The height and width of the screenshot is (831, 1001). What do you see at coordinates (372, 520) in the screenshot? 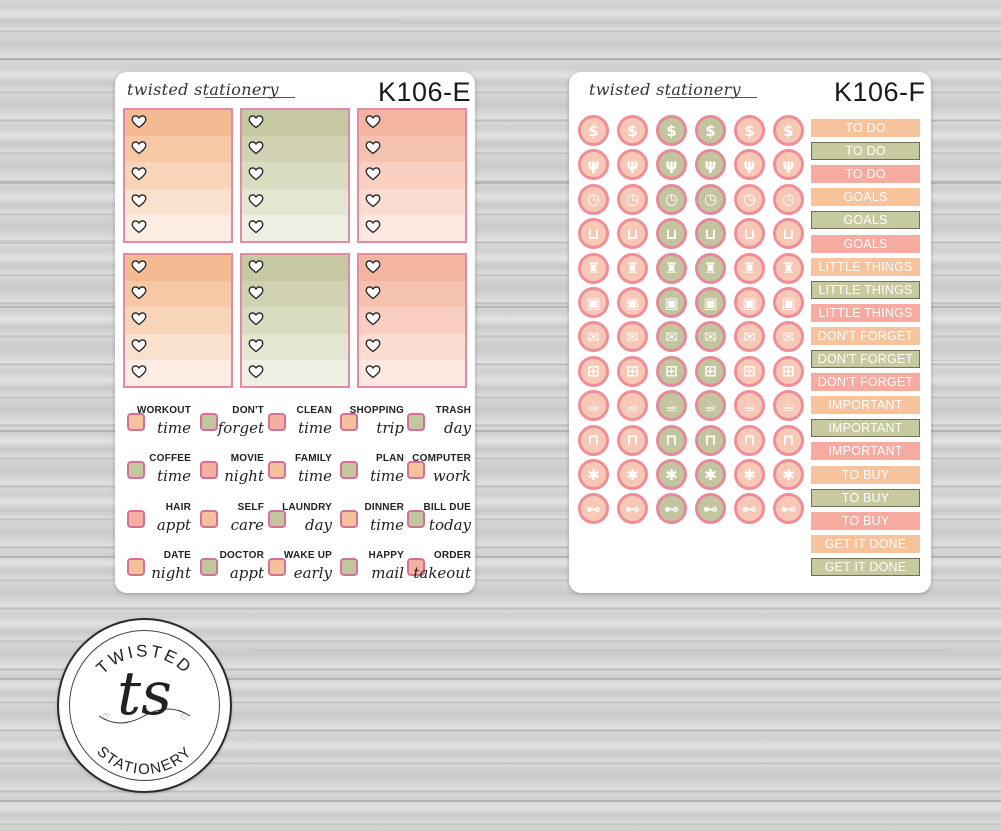
I see `word-sticker: DINNER time` at bounding box center [372, 520].